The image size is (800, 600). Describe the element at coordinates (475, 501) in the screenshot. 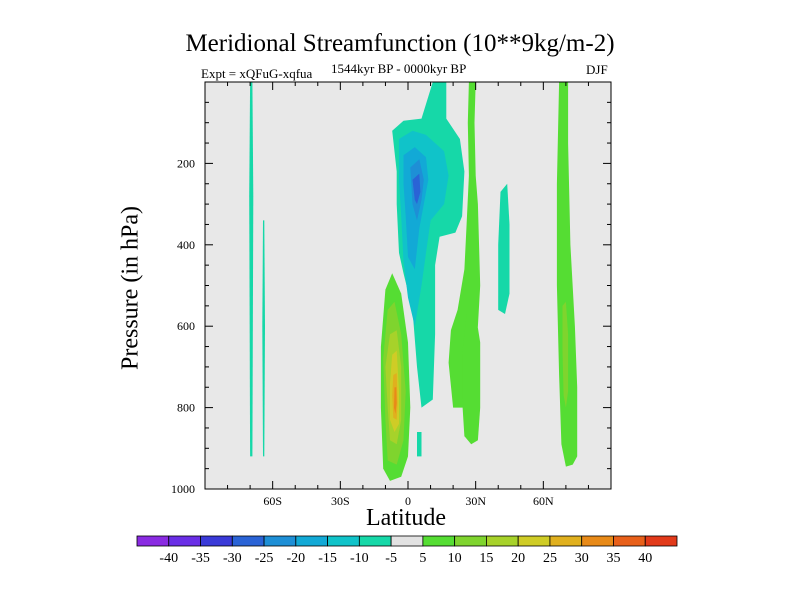

I see `x-tick-label: 30N` at that location.